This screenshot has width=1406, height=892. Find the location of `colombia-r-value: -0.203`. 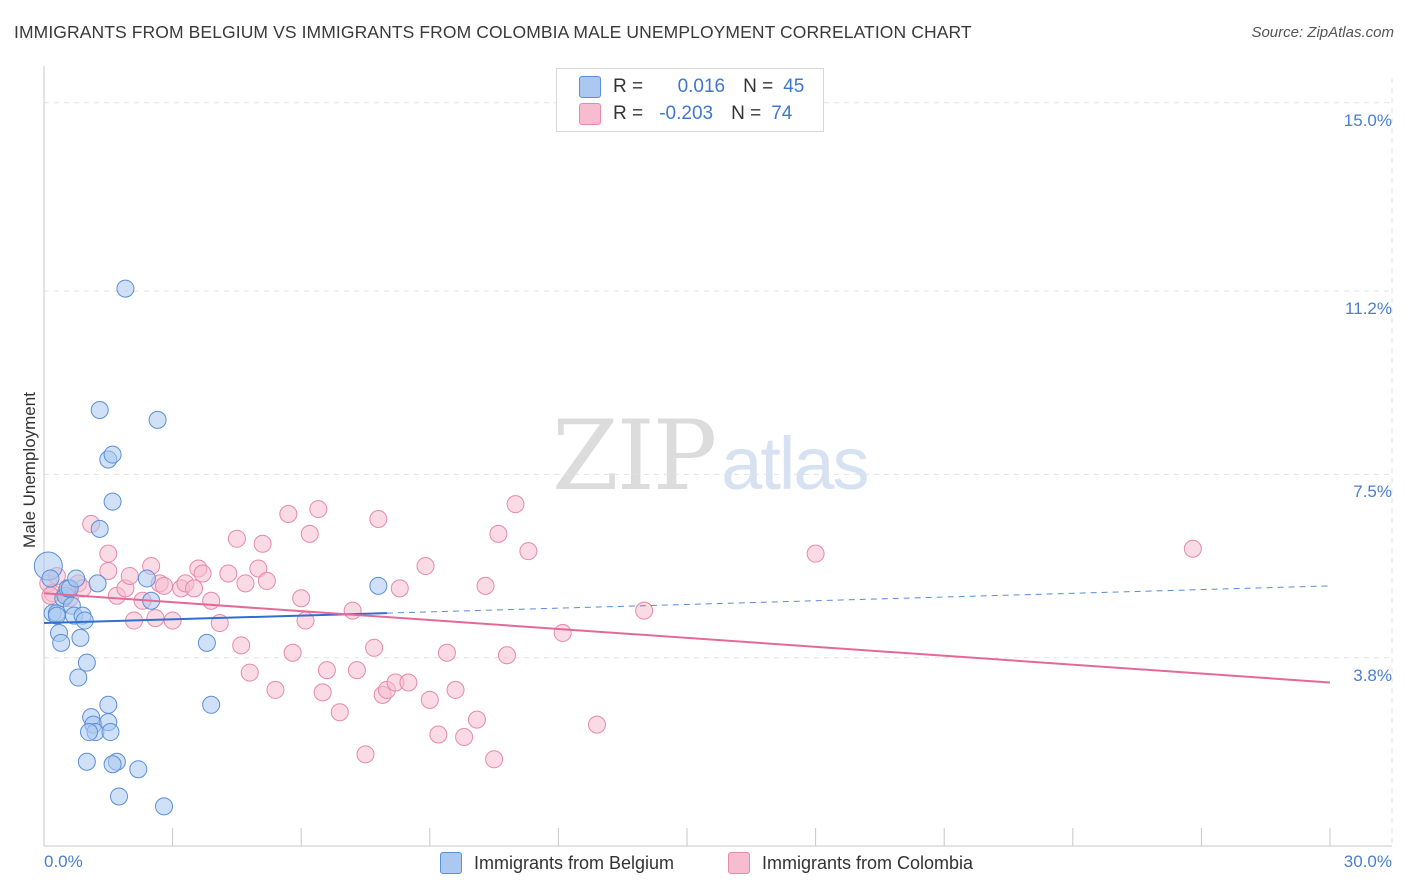

colombia-r-value: -0.203 is located at coordinates (686, 113).